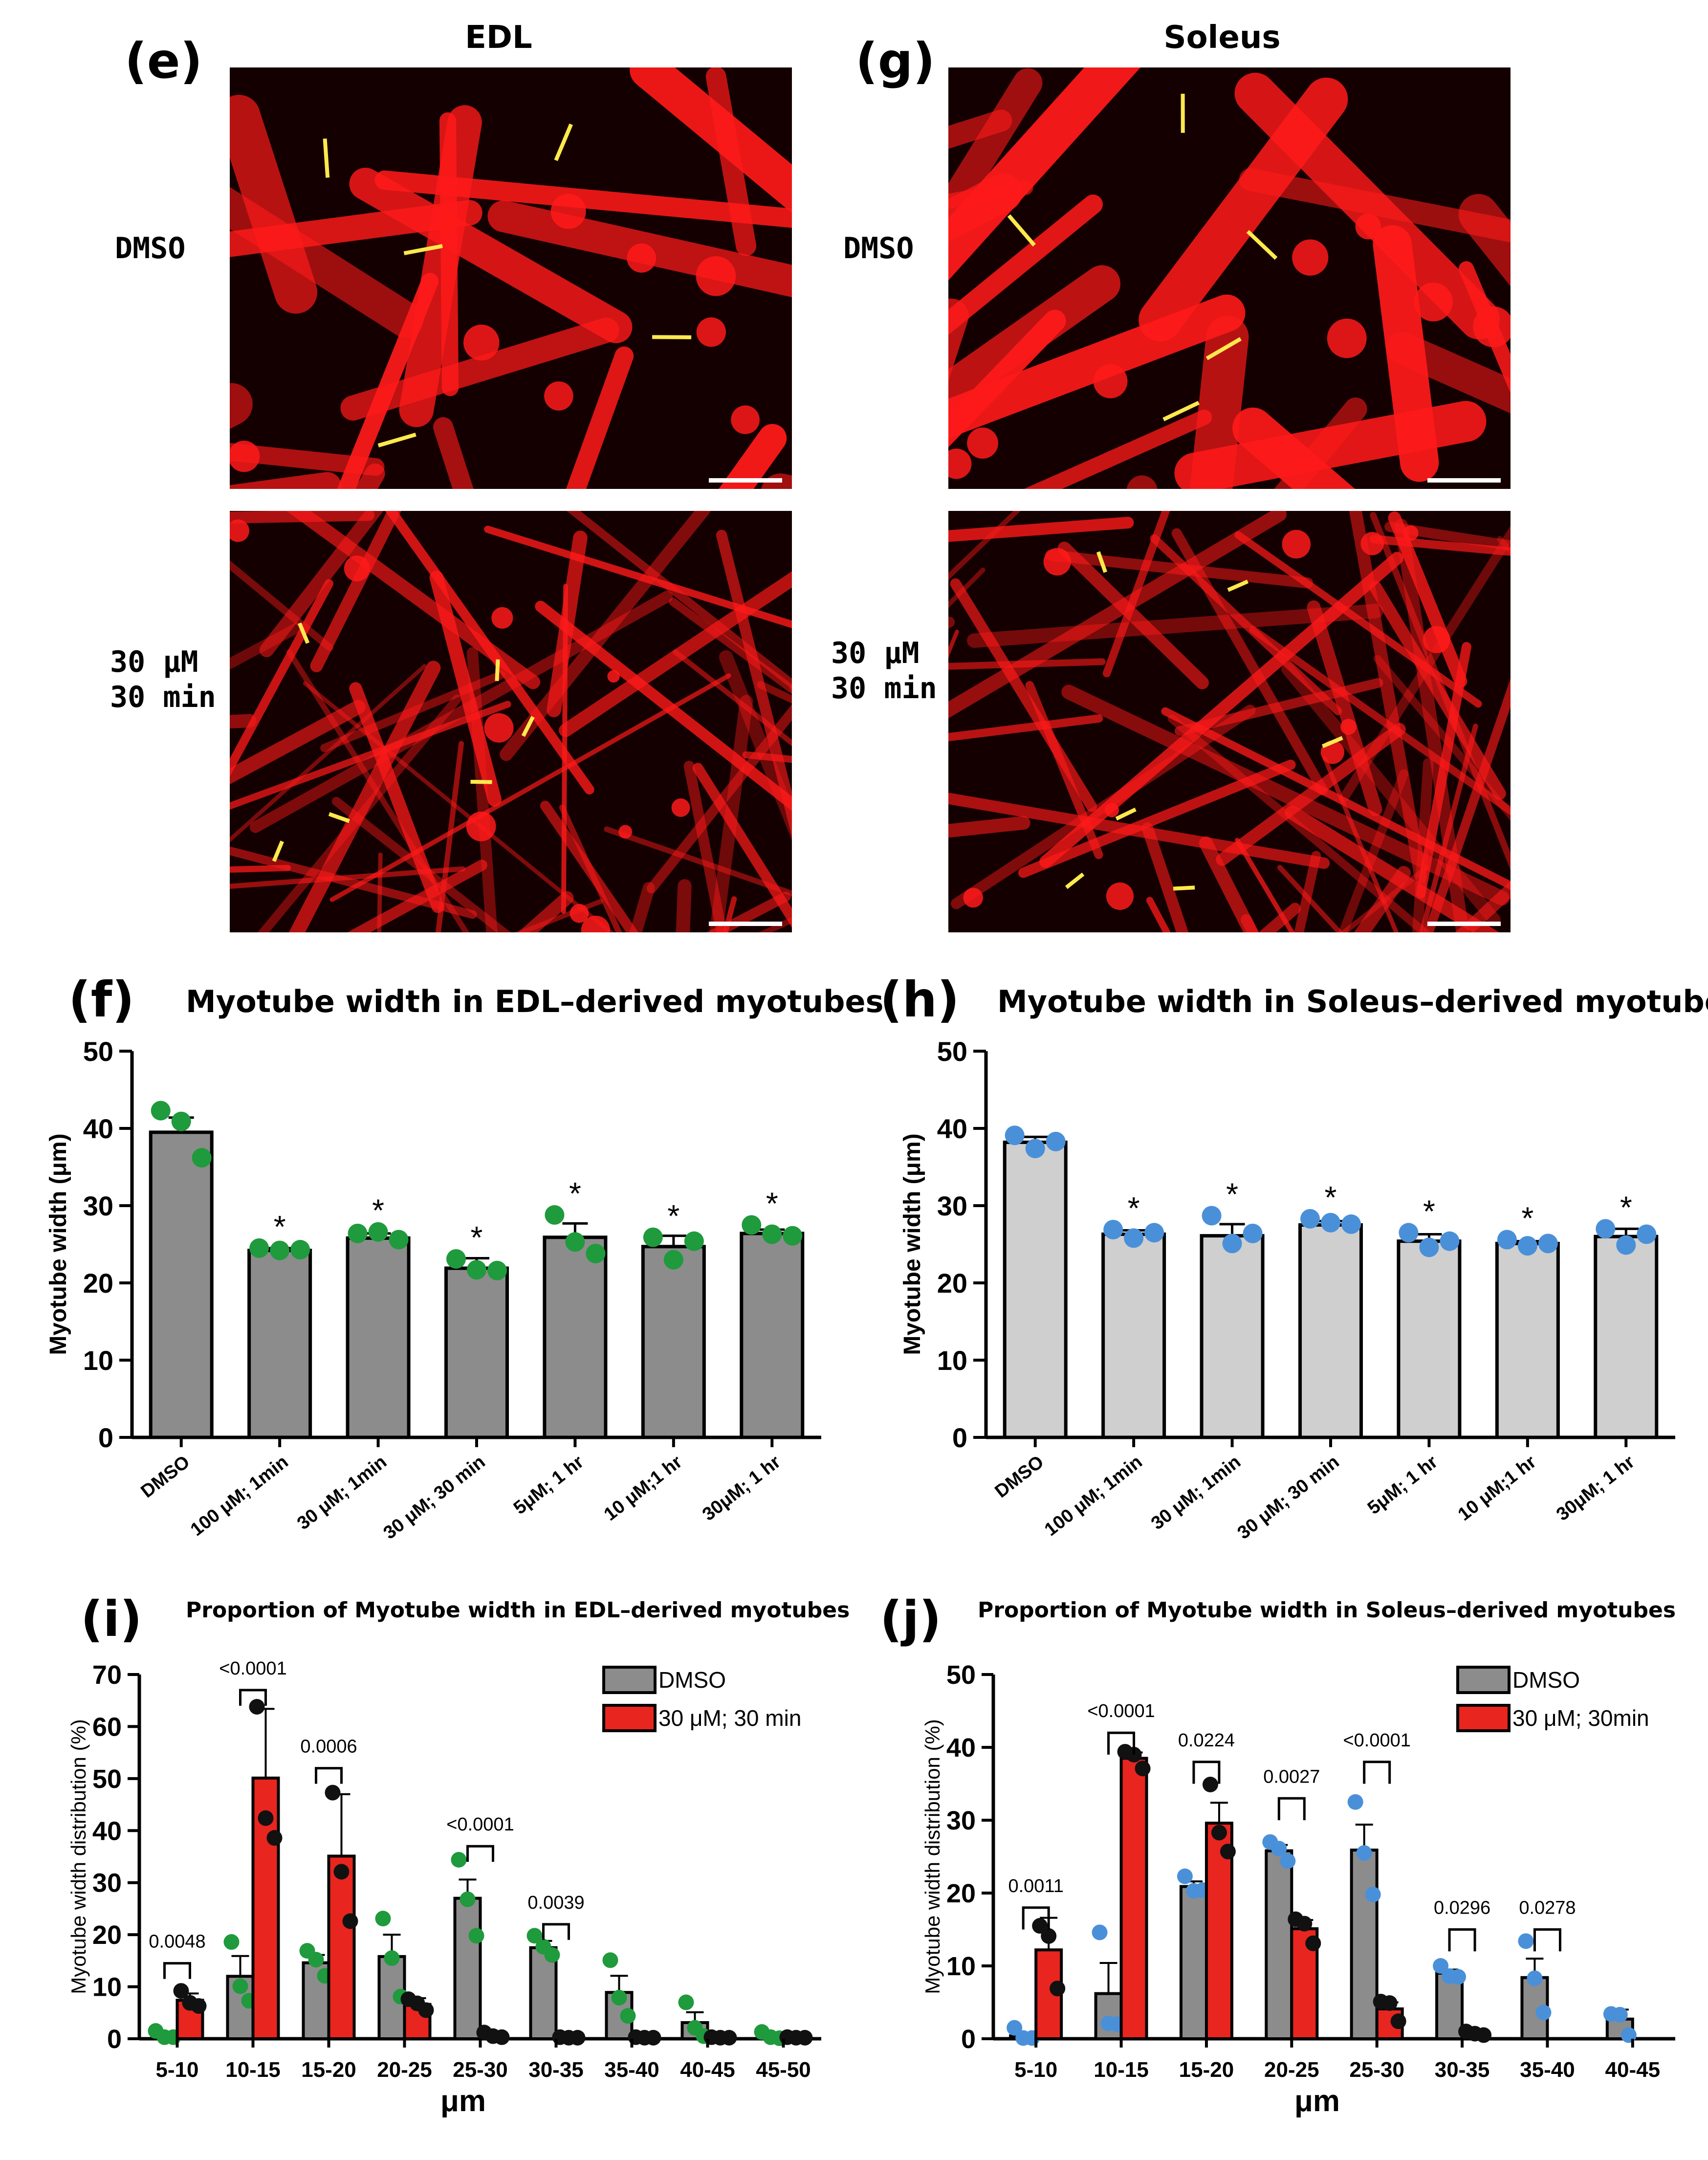 The image size is (1708, 2160). Describe the element at coordinates (1206, 1740) in the screenshot. I see `p-value-label: 0.0224` at that location.